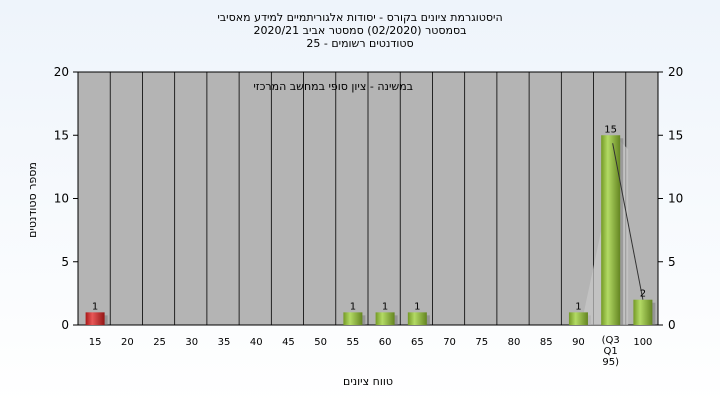  What do you see at coordinates (672, 262) in the screenshot?
I see `y-tick-label-right: 5` at bounding box center [672, 262].